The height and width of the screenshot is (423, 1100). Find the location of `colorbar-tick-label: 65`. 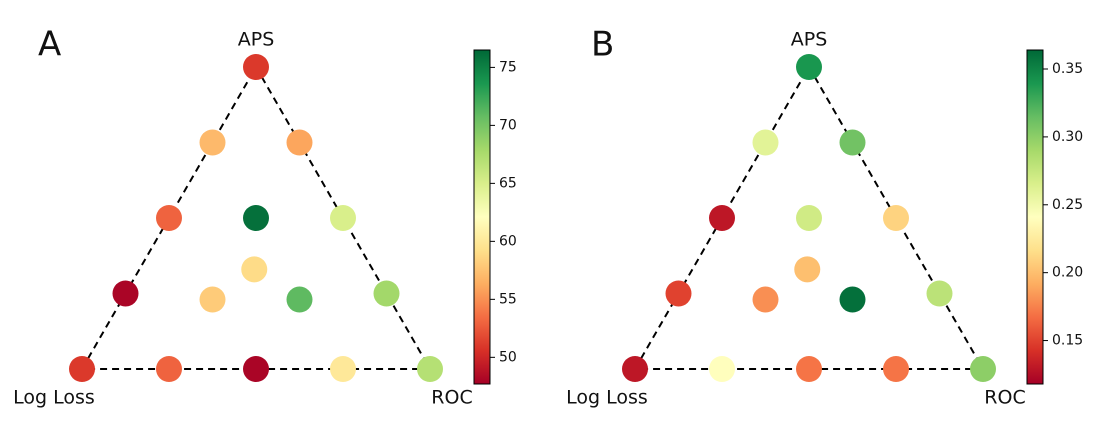

colorbar-tick-label: 65 is located at coordinates (508, 183).